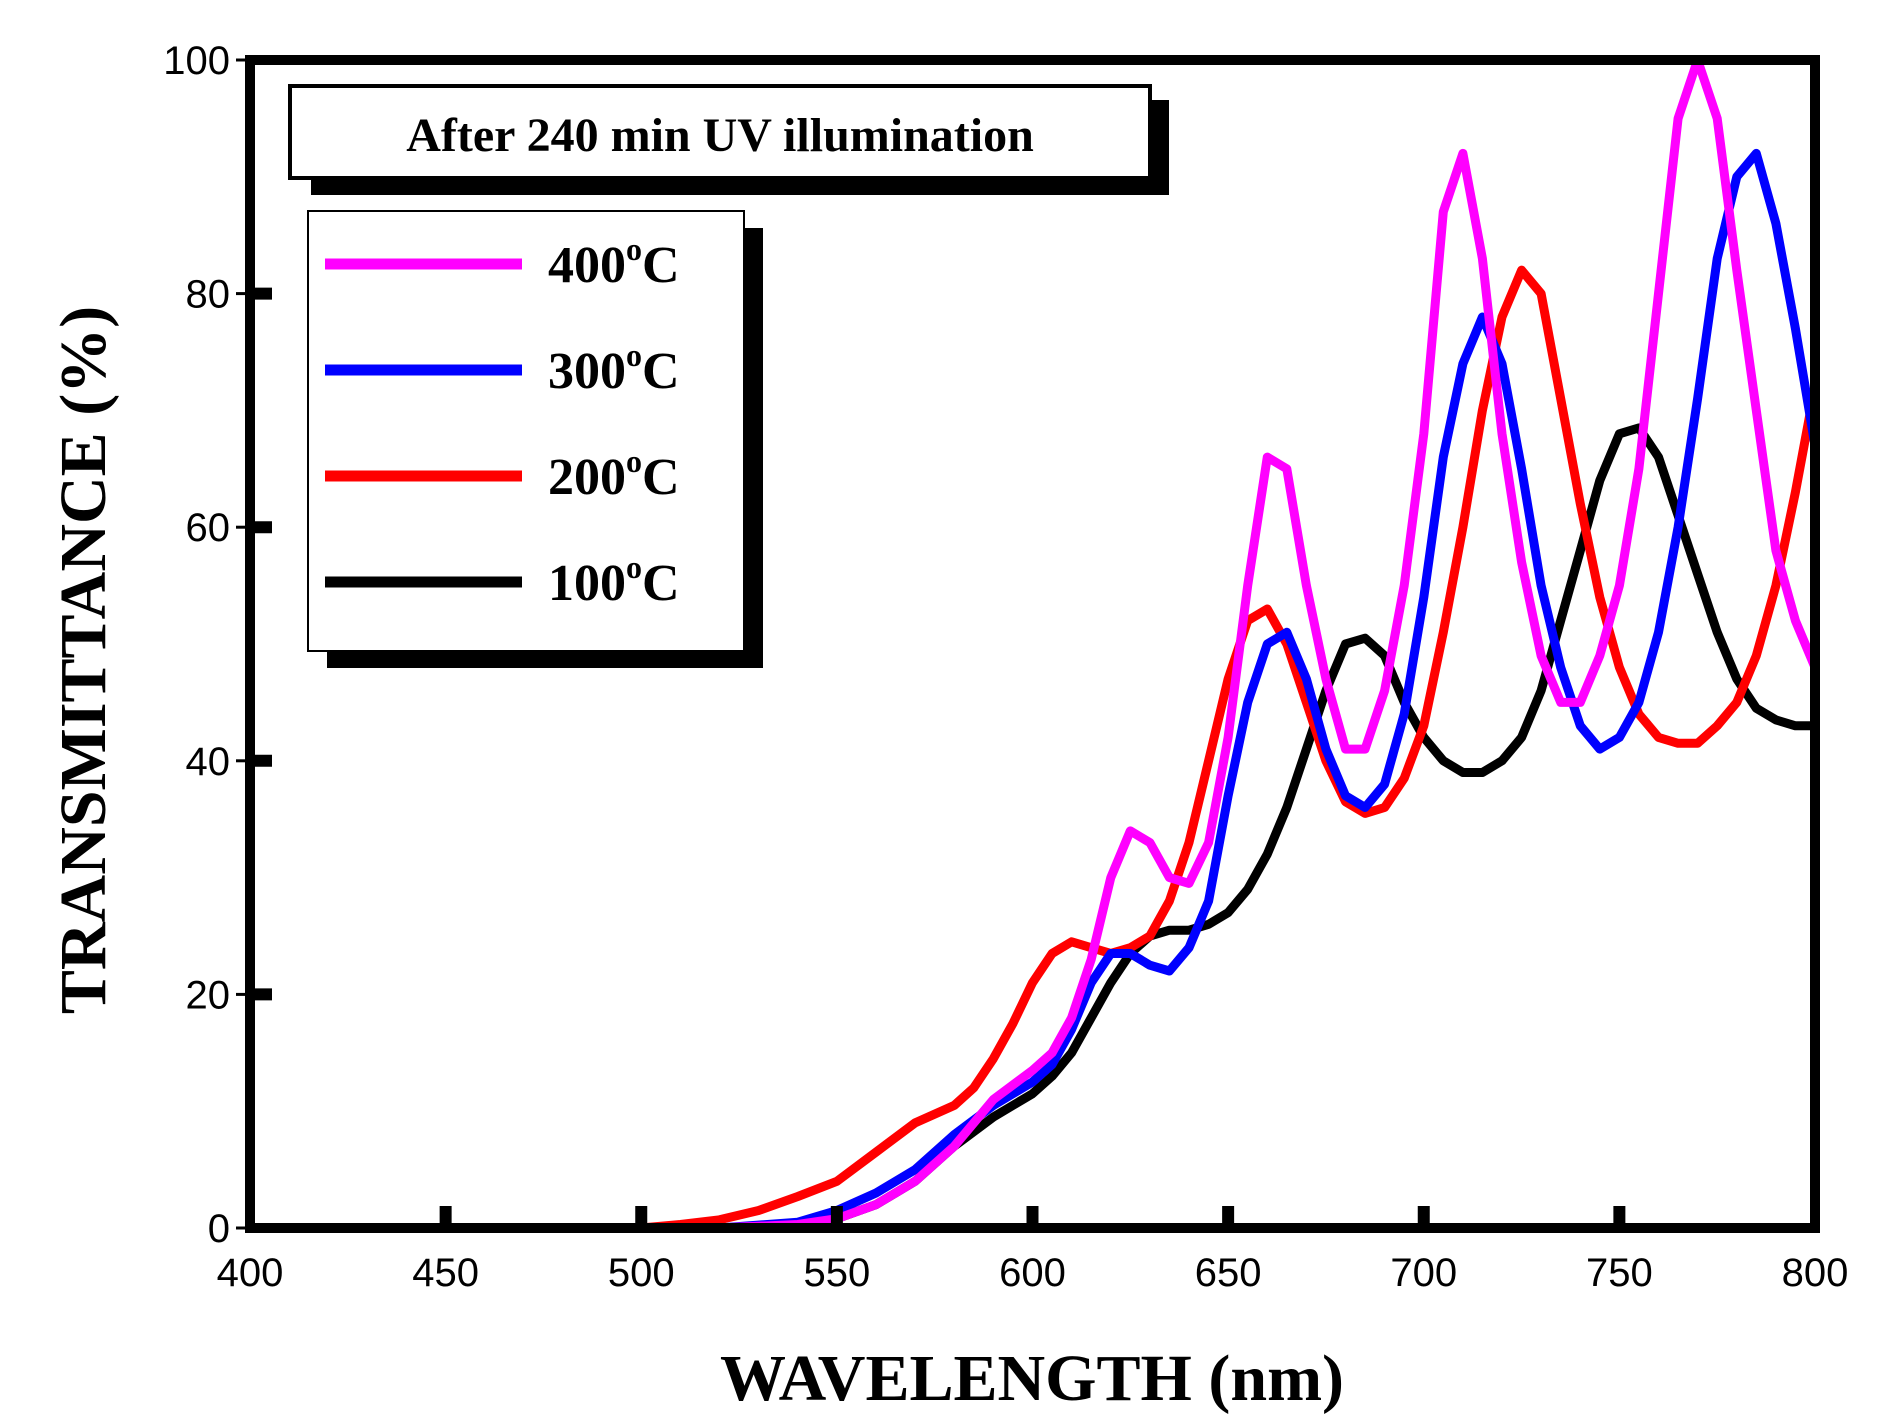  I want to click on legend-label-300: 300oC, so click(614, 368).